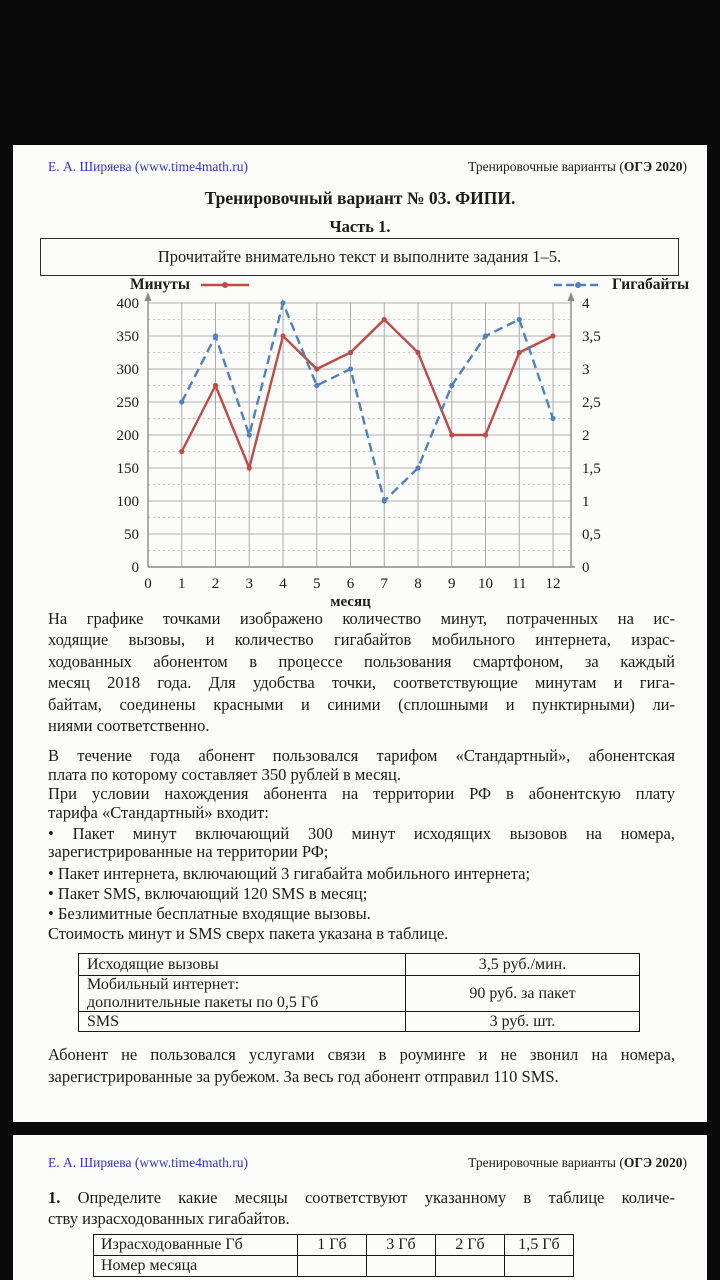 The image size is (720, 1280). I want to click on svg-text: 250, so click(128, 403).